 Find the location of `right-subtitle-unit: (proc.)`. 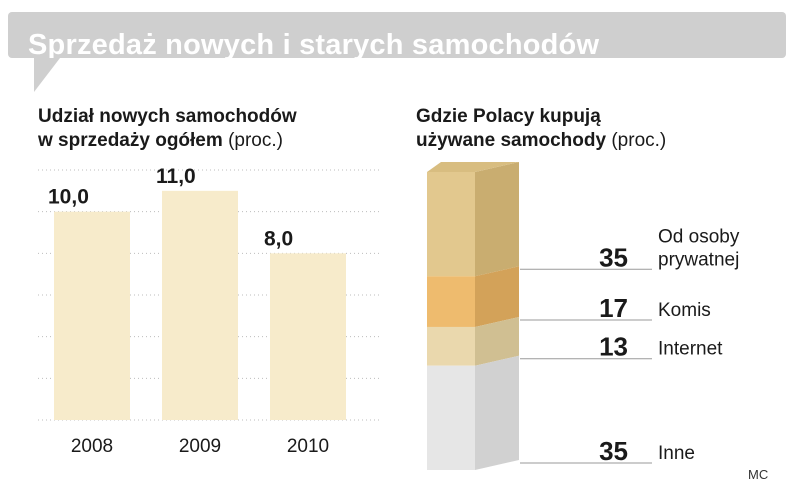

right-subtitle-unit: (proc.) is located at coordinates (639, 140).